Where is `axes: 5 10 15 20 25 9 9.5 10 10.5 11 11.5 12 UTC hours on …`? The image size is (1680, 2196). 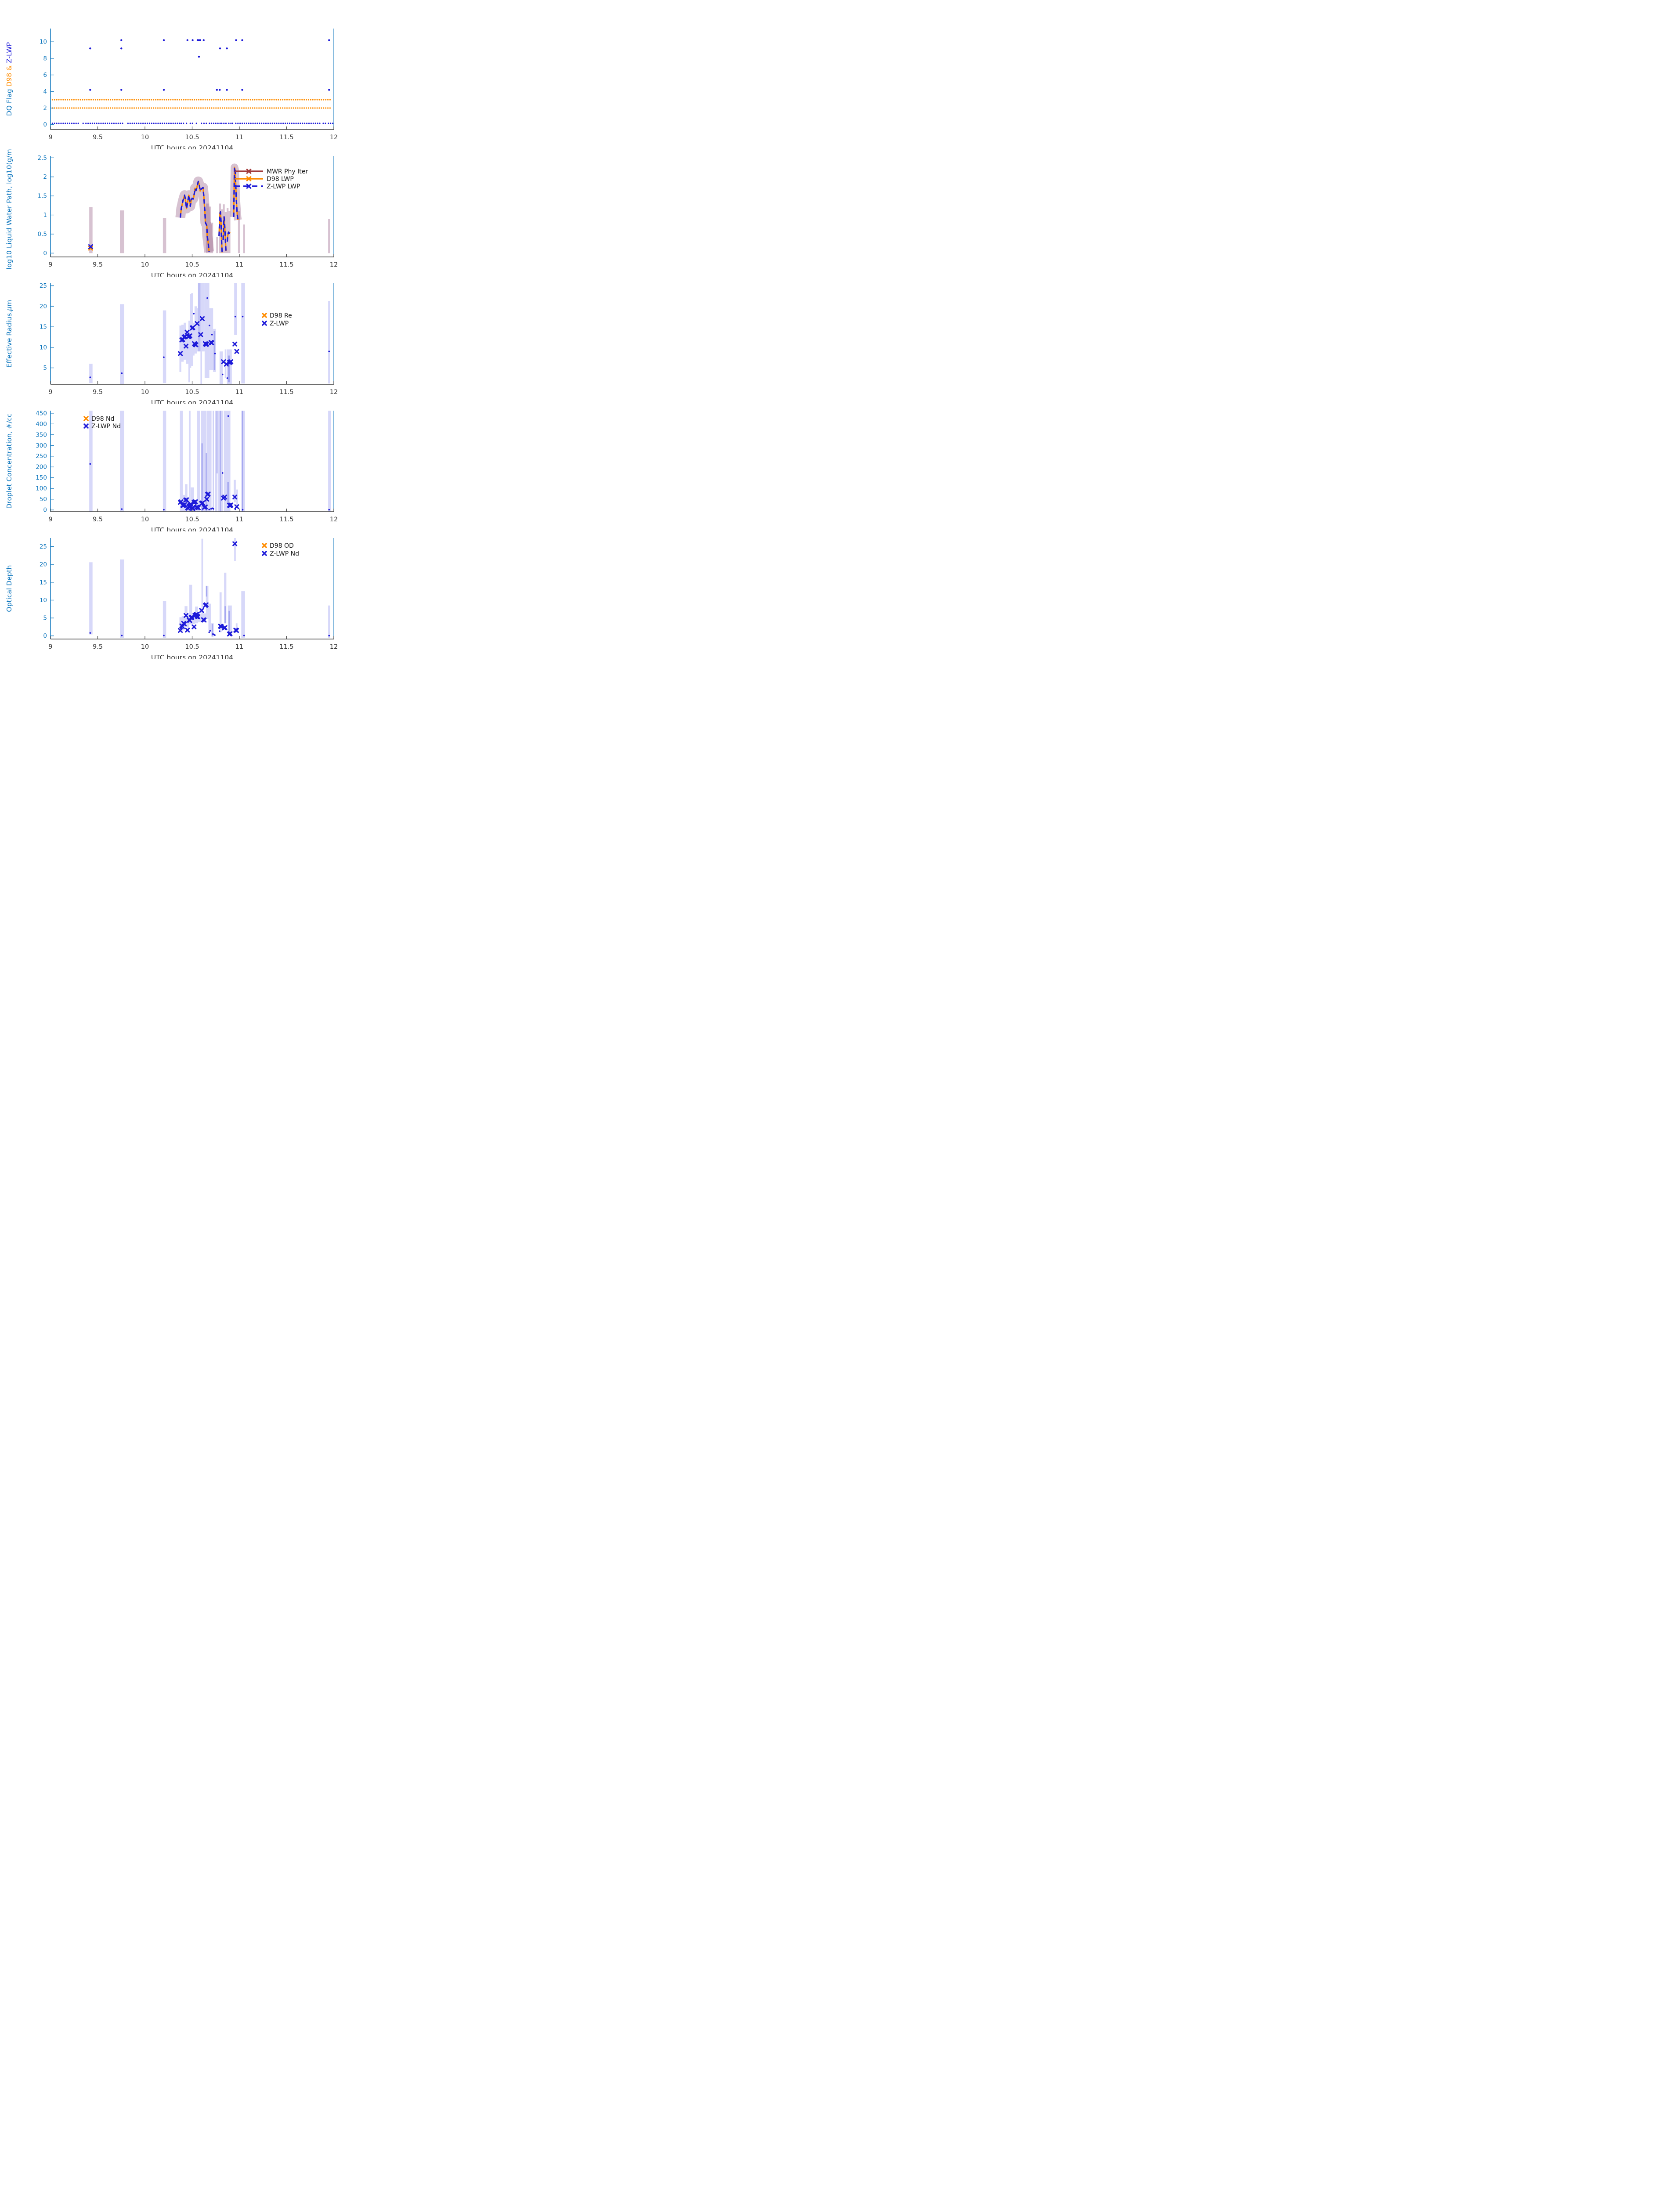 axes: 5 10 15 20 25 9 9.5 10 10.5 11 11.5 12 UTC hours on … is located at coordinates (171, 343).